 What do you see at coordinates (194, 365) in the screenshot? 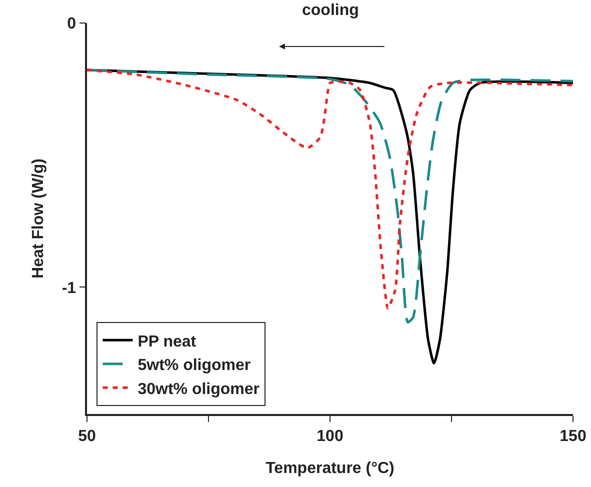
I see `legend-label: 5wt% oligomer` at bounding box center [194, 365].